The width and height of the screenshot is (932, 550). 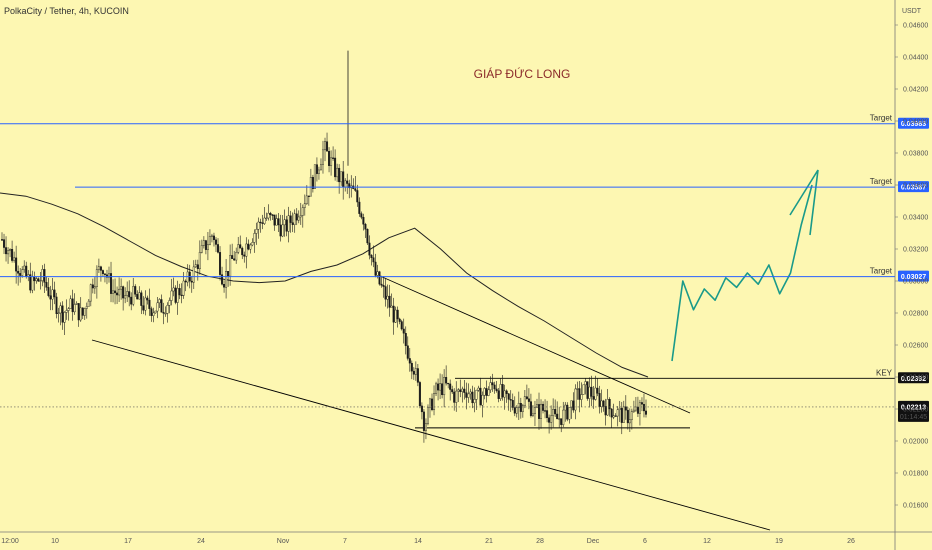 I want to click on x-tick-label: 7, so click(x=345, y=541).